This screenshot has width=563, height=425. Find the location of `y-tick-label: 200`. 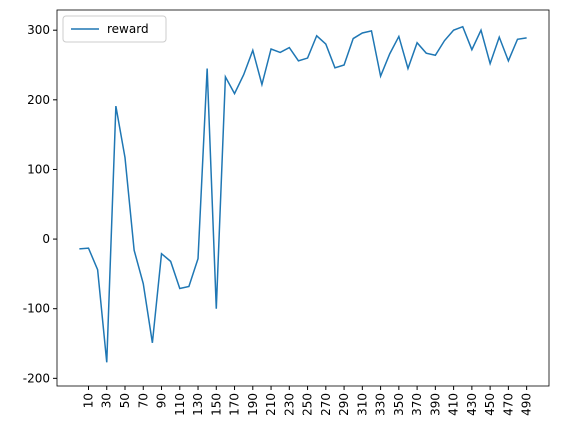

y-tick-label: 200 is located at coordinates (38, 100).